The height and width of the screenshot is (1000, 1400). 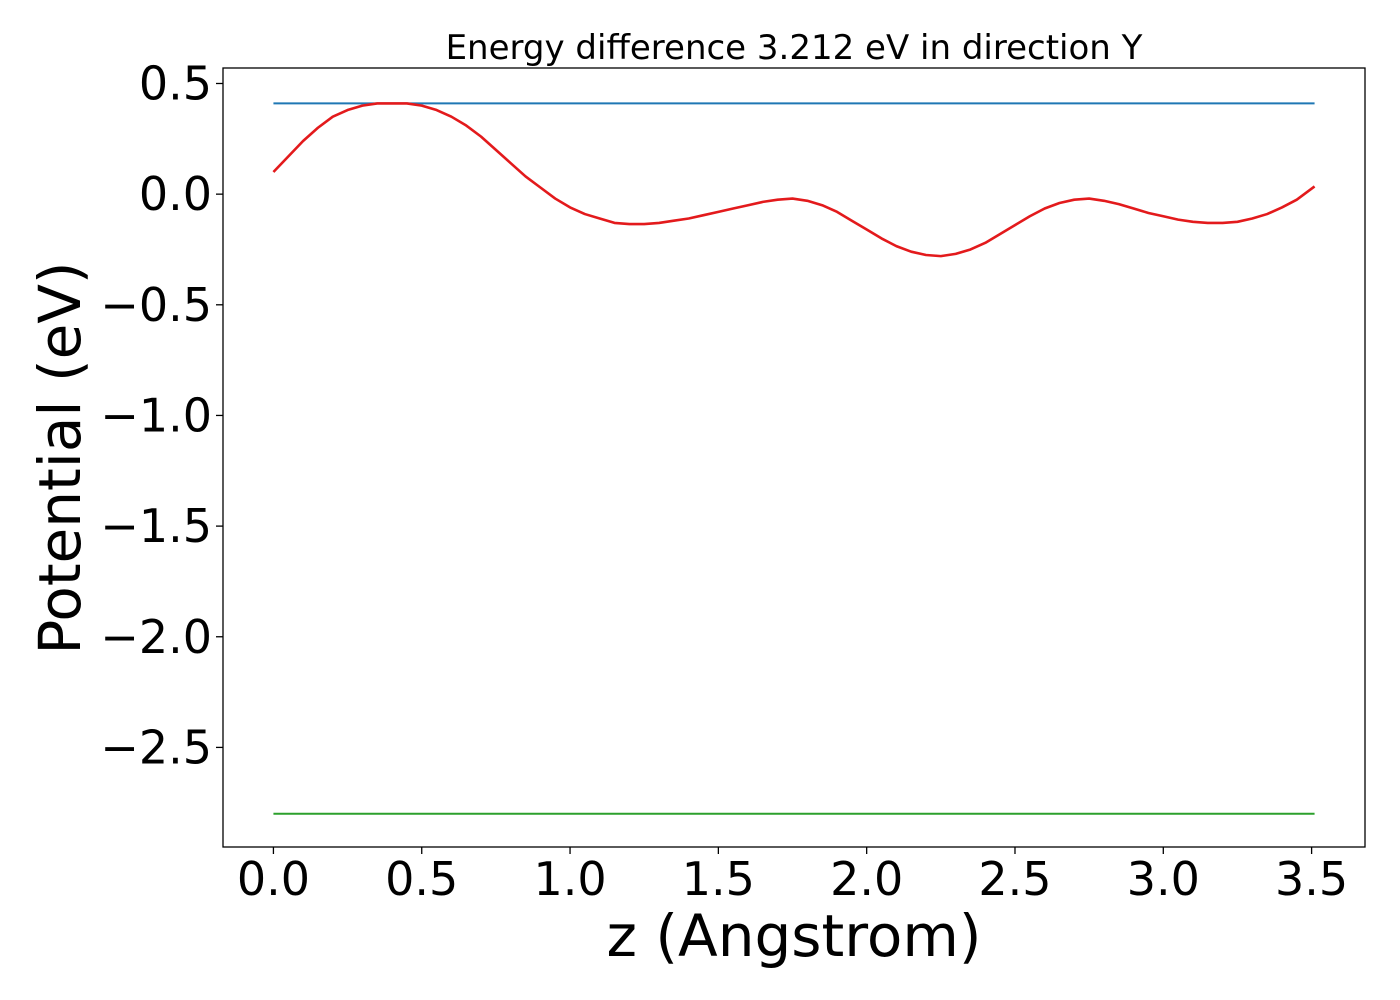 I want to click on x-tick-label: 0.0, so click(x=273, y=879).